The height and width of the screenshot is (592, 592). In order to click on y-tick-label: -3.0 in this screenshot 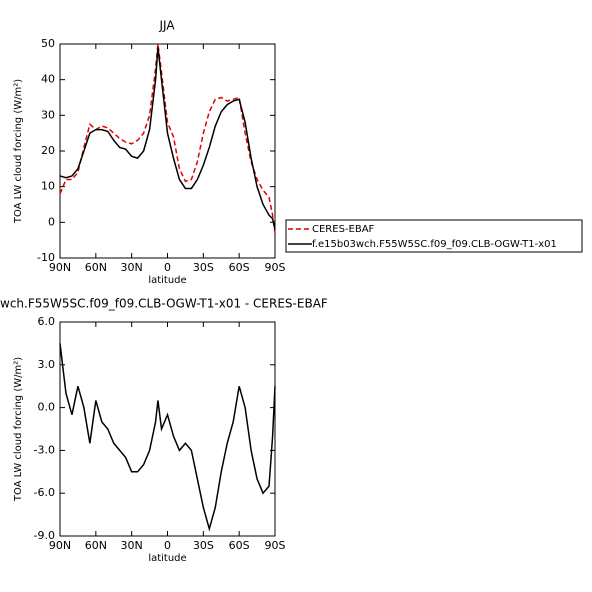, I will do `click(44, 449)`.